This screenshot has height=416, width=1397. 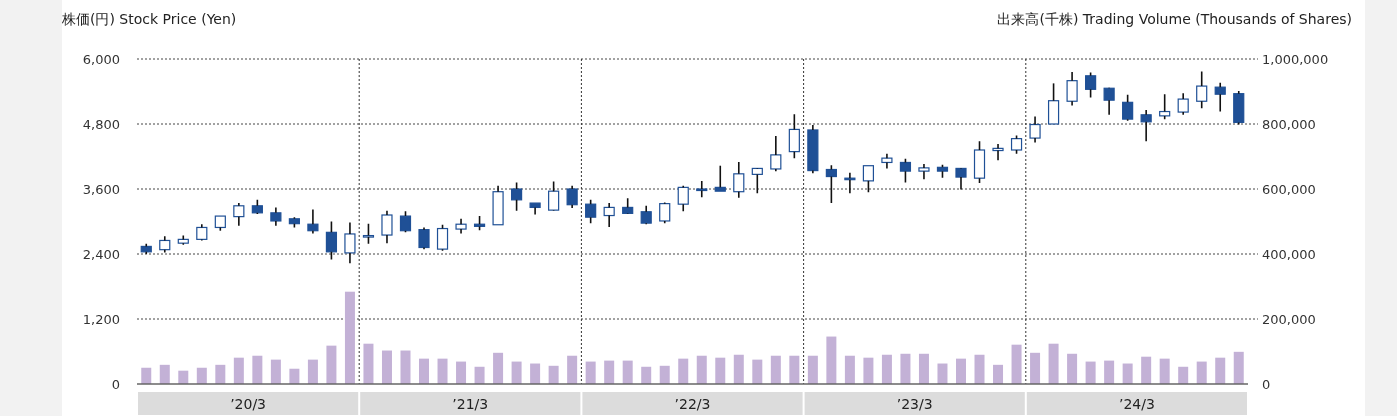 What do you see at coordinates (101, 319) in the screenshot?
I see `y-tick-label: 1,200` at bounding box center [101, 319].